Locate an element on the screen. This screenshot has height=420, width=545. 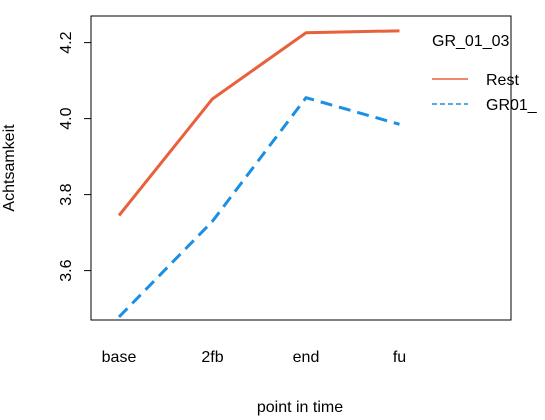
legend: GR_01_03 Rest GR01_ is located at coordinates (485, 73).